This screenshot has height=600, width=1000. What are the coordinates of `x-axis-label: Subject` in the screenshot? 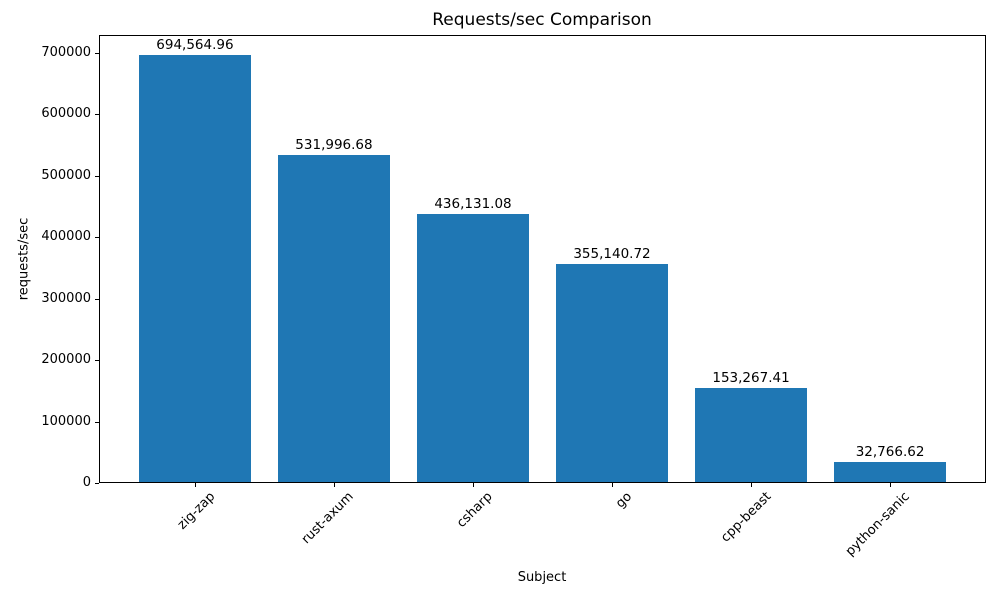 It's located at (542, 577).